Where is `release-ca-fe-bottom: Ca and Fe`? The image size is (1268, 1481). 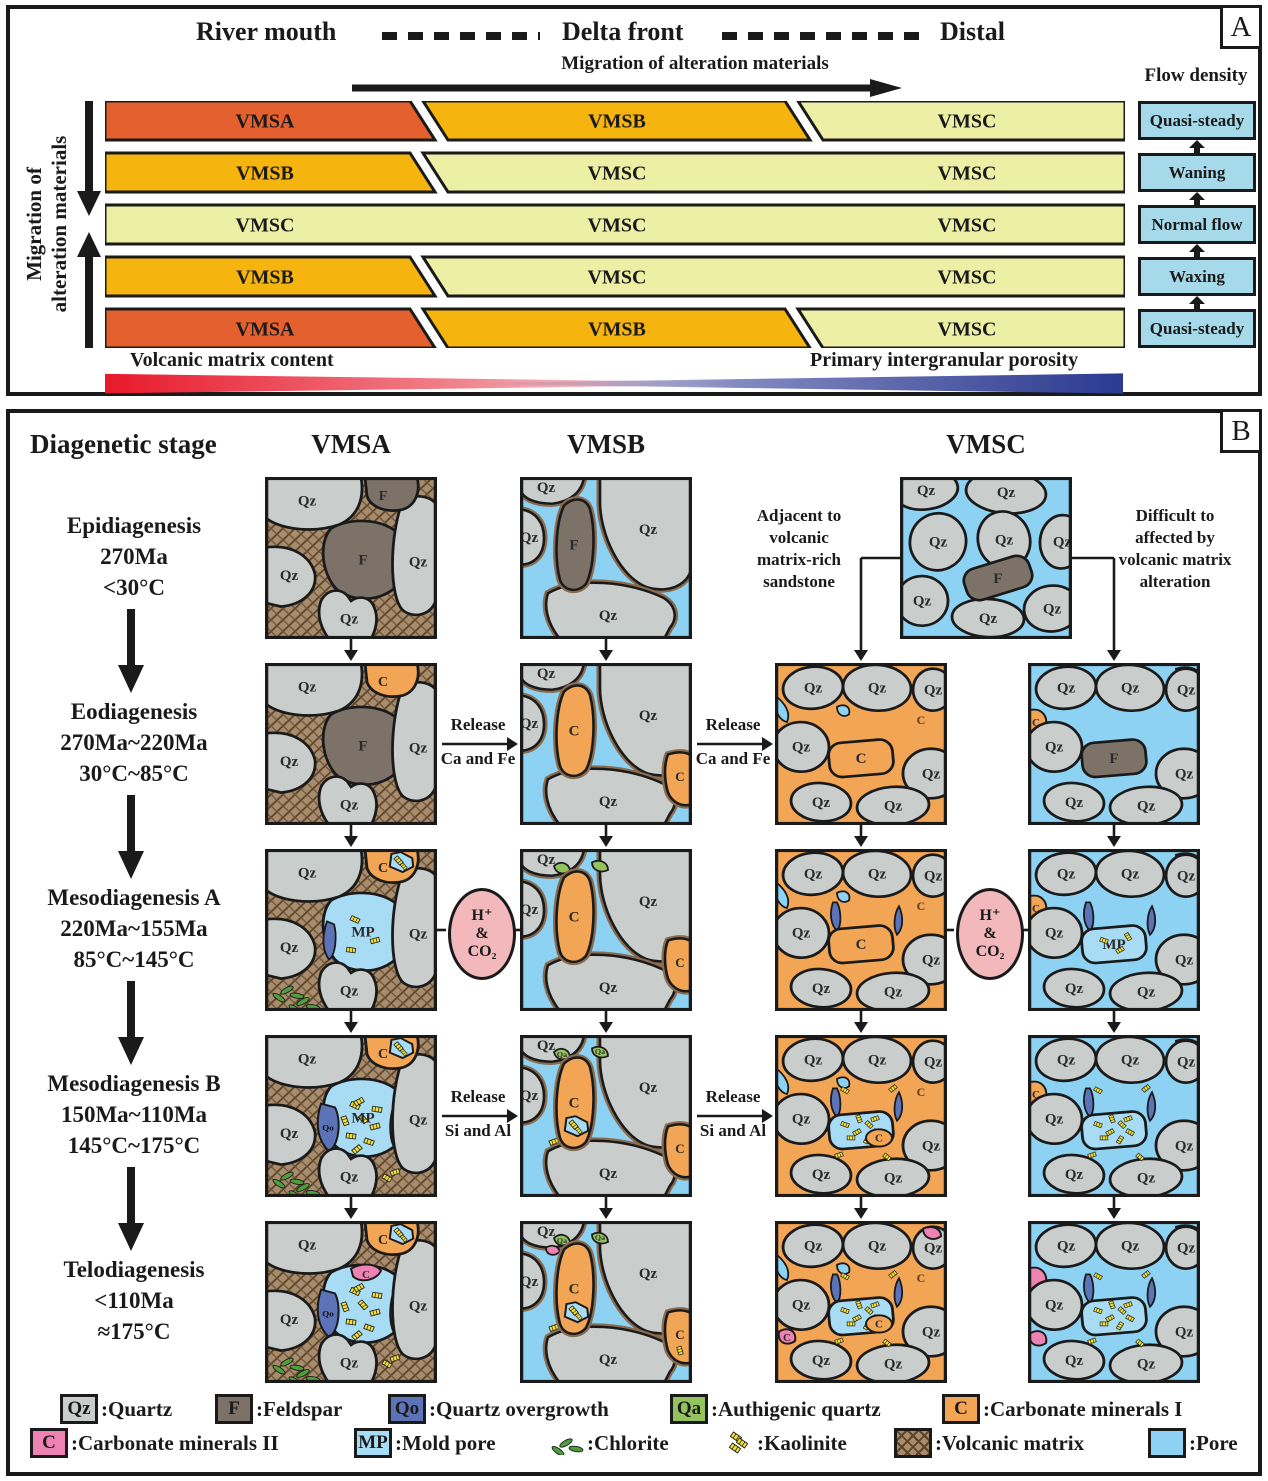 release-ca-fe-bottom: Ca and Fe is located at coordinates (478, 758).